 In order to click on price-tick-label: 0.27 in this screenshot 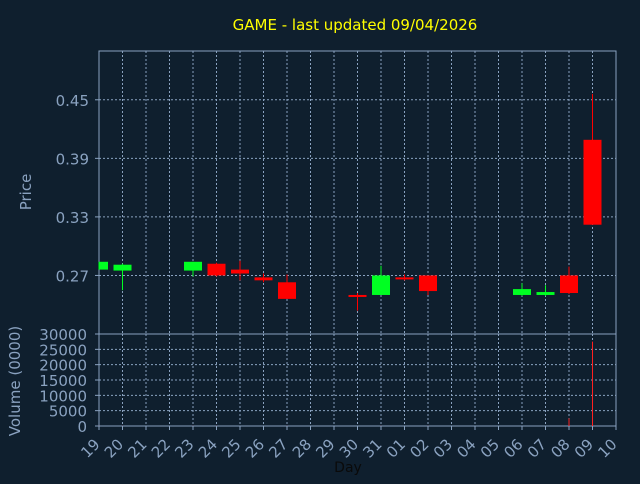, I will do `click(72, 276)`.